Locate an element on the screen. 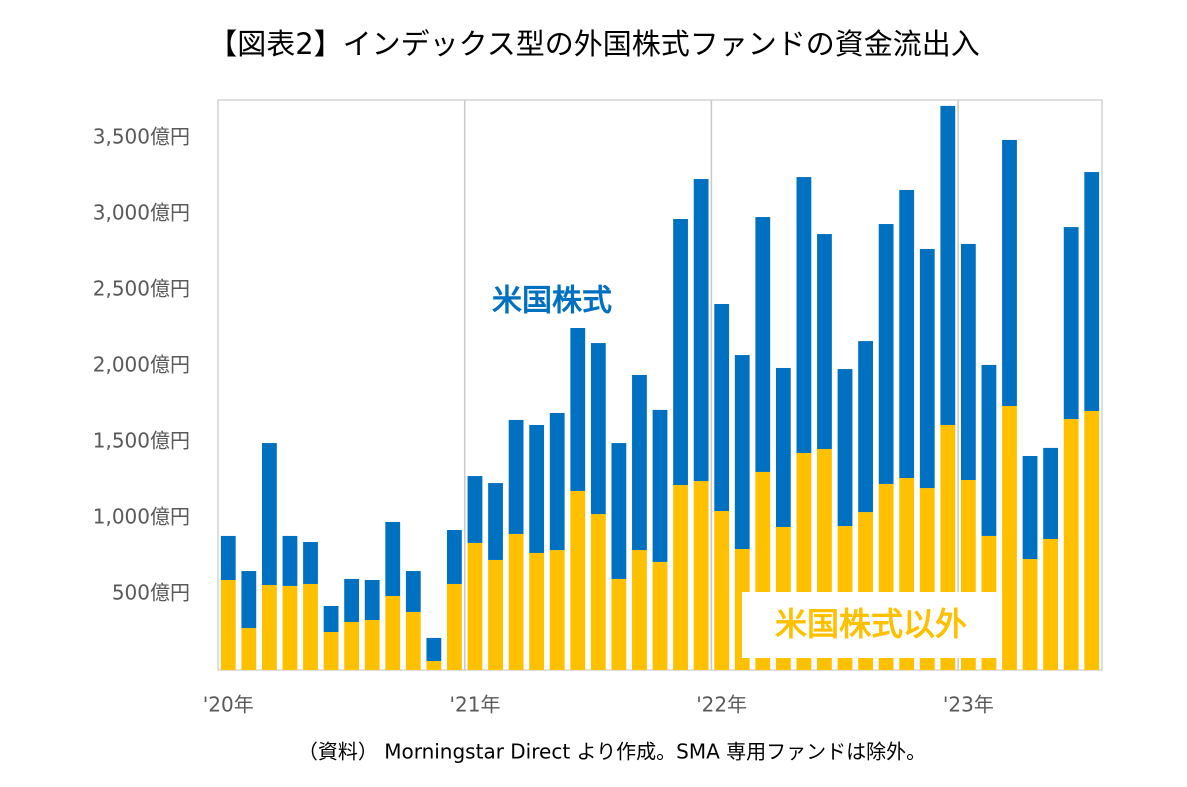  legend-label: 米国株式 is located at coordinates (552, 301).